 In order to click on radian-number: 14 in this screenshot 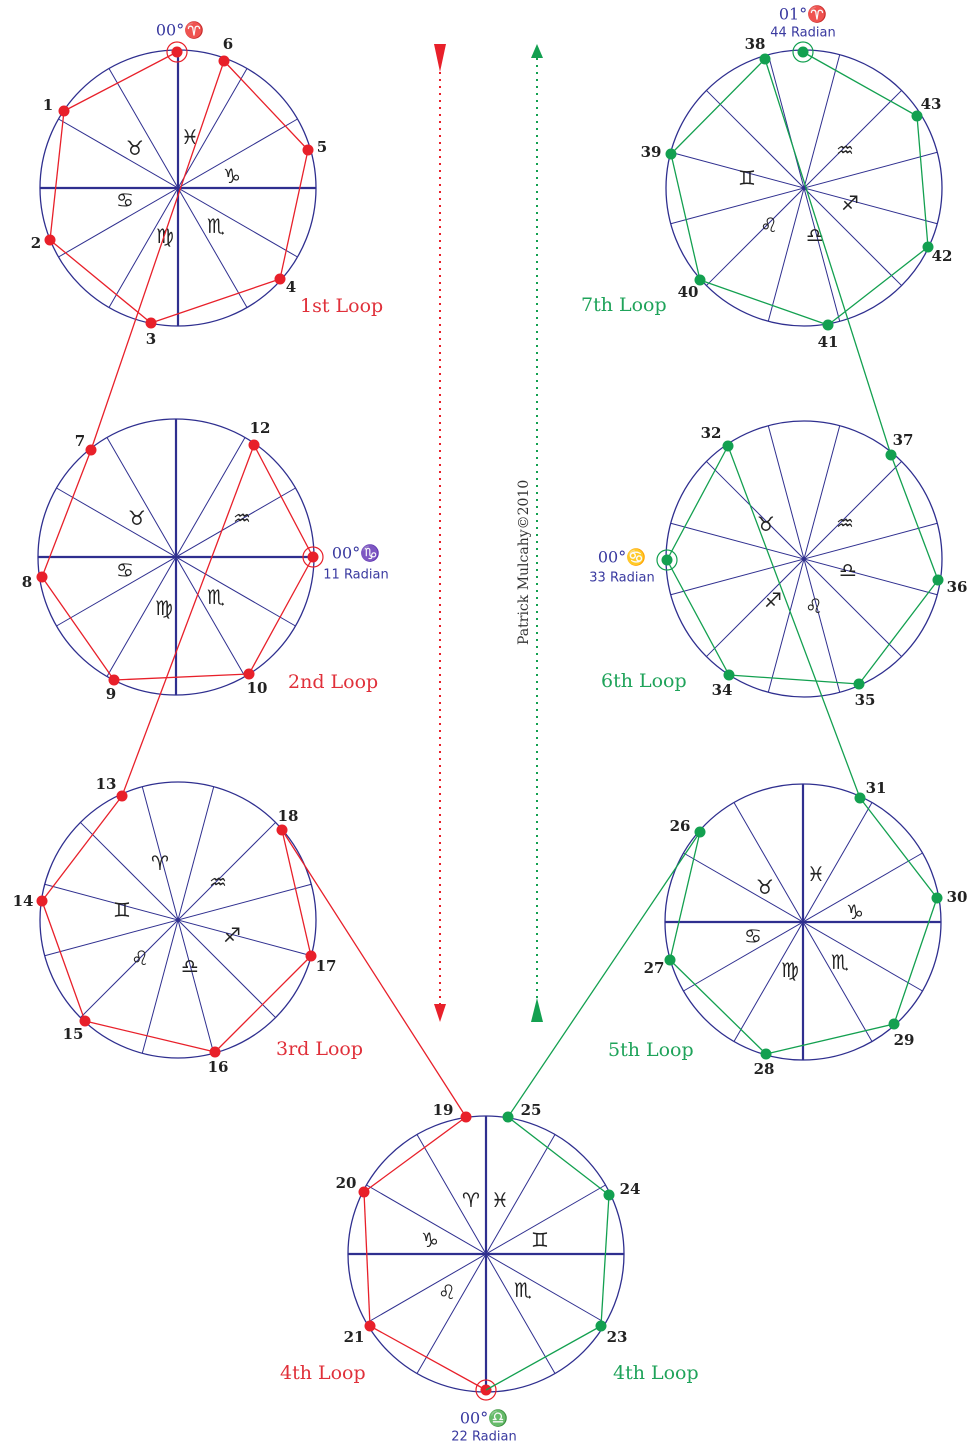, I will do `click(23, 901)`.